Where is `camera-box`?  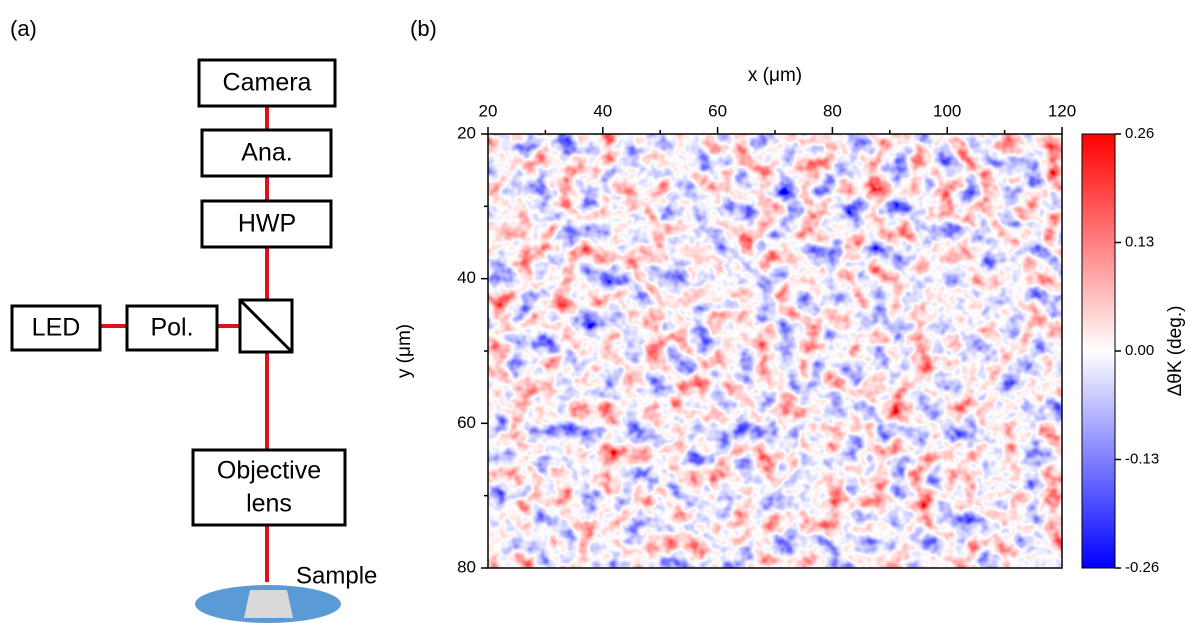 camera-box is located at coordinates (267, 83).